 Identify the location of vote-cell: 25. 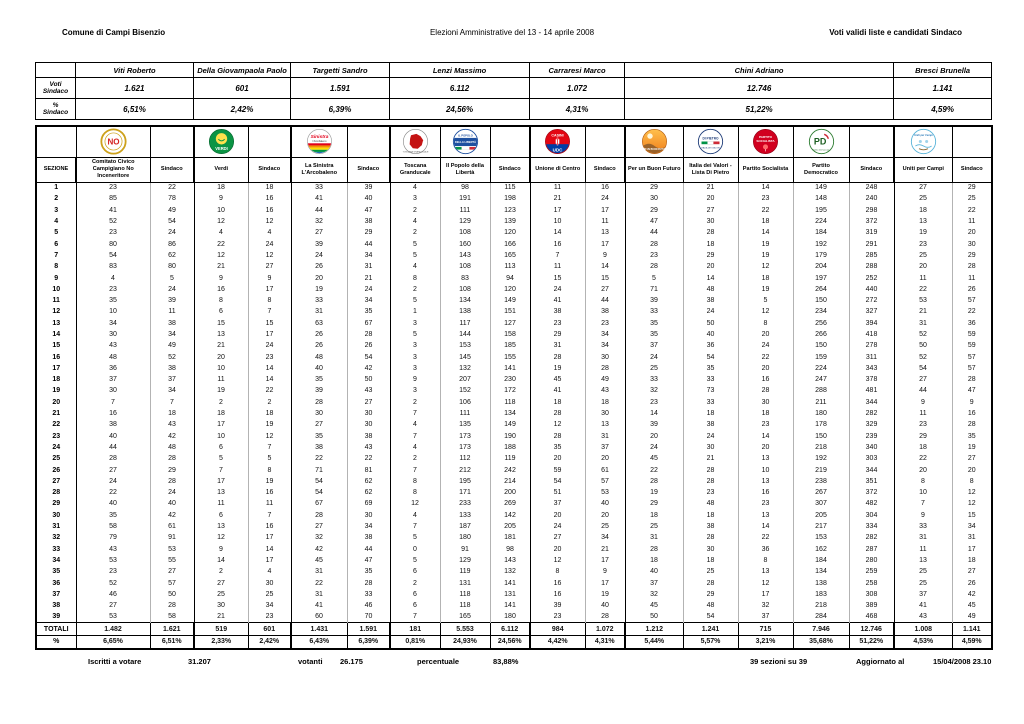
(972, 199).